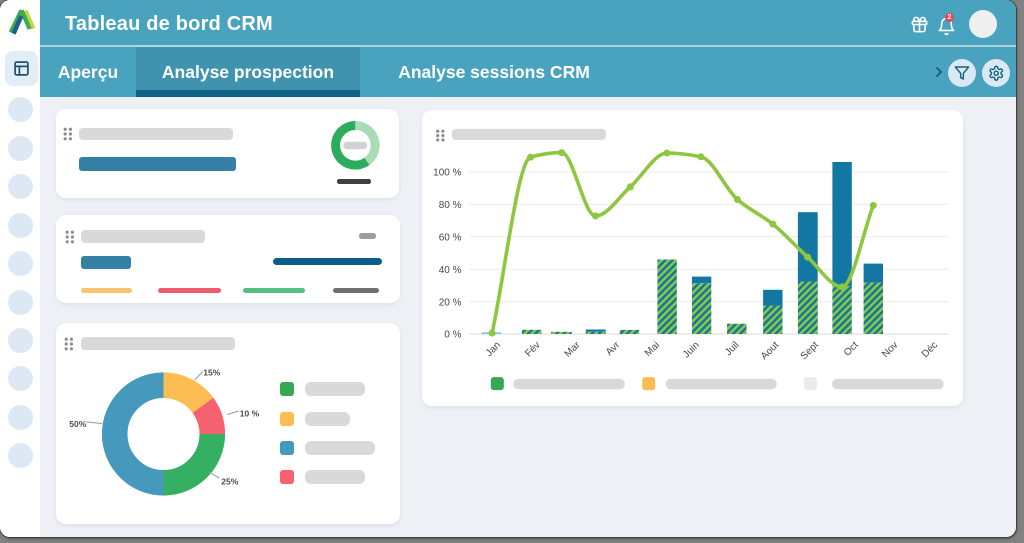 This screenshot has height=543, width=1024. Describe the element at coordinates (449, 269) in the screenshot. I see `svg-text: 40 %` at that location.